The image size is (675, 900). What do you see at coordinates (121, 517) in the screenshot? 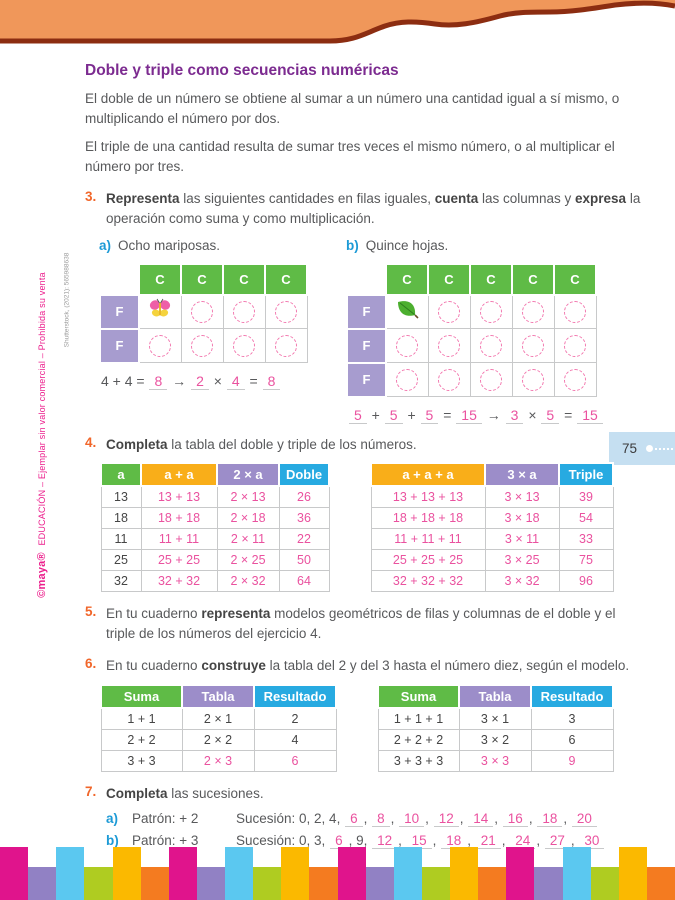
I see `table-cell: 18` at bounding box center [121, 517].